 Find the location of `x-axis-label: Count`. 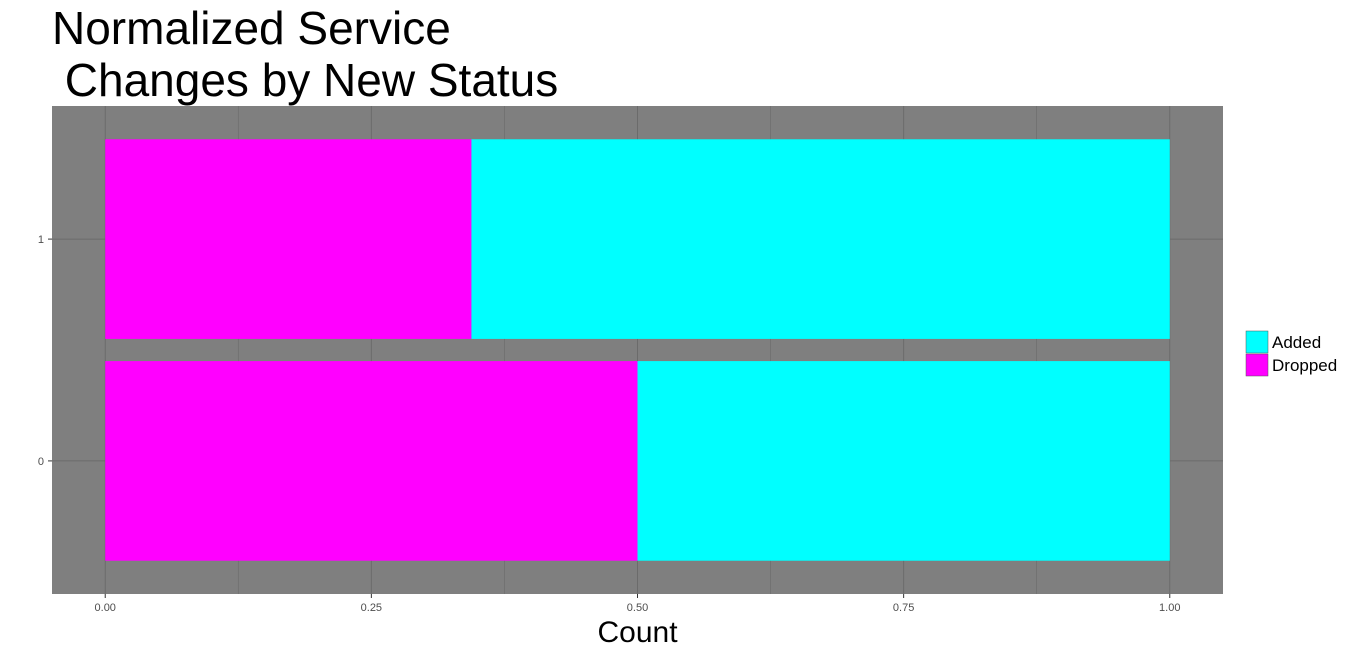

x-axis-label: Count is located at coordinates (637, 632).